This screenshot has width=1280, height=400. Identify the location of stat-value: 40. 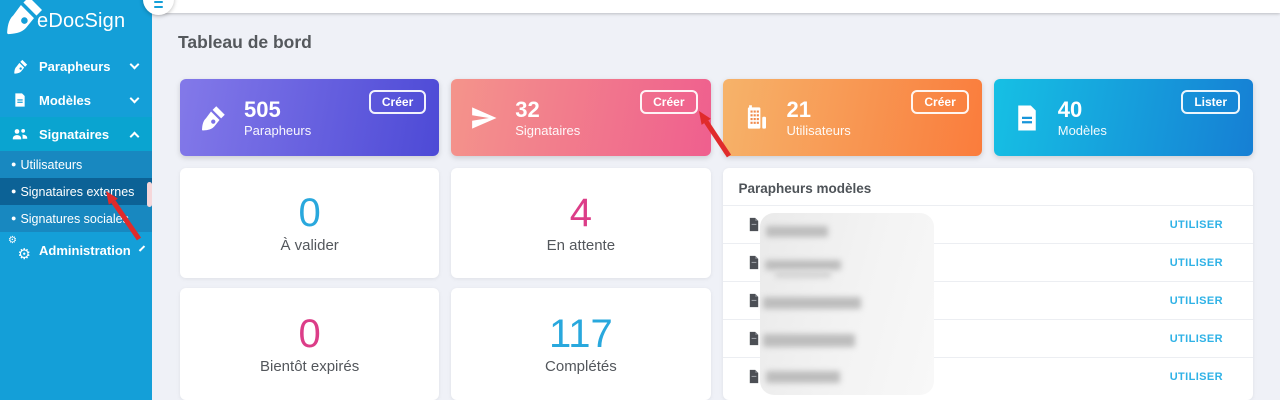
(1070, 110).